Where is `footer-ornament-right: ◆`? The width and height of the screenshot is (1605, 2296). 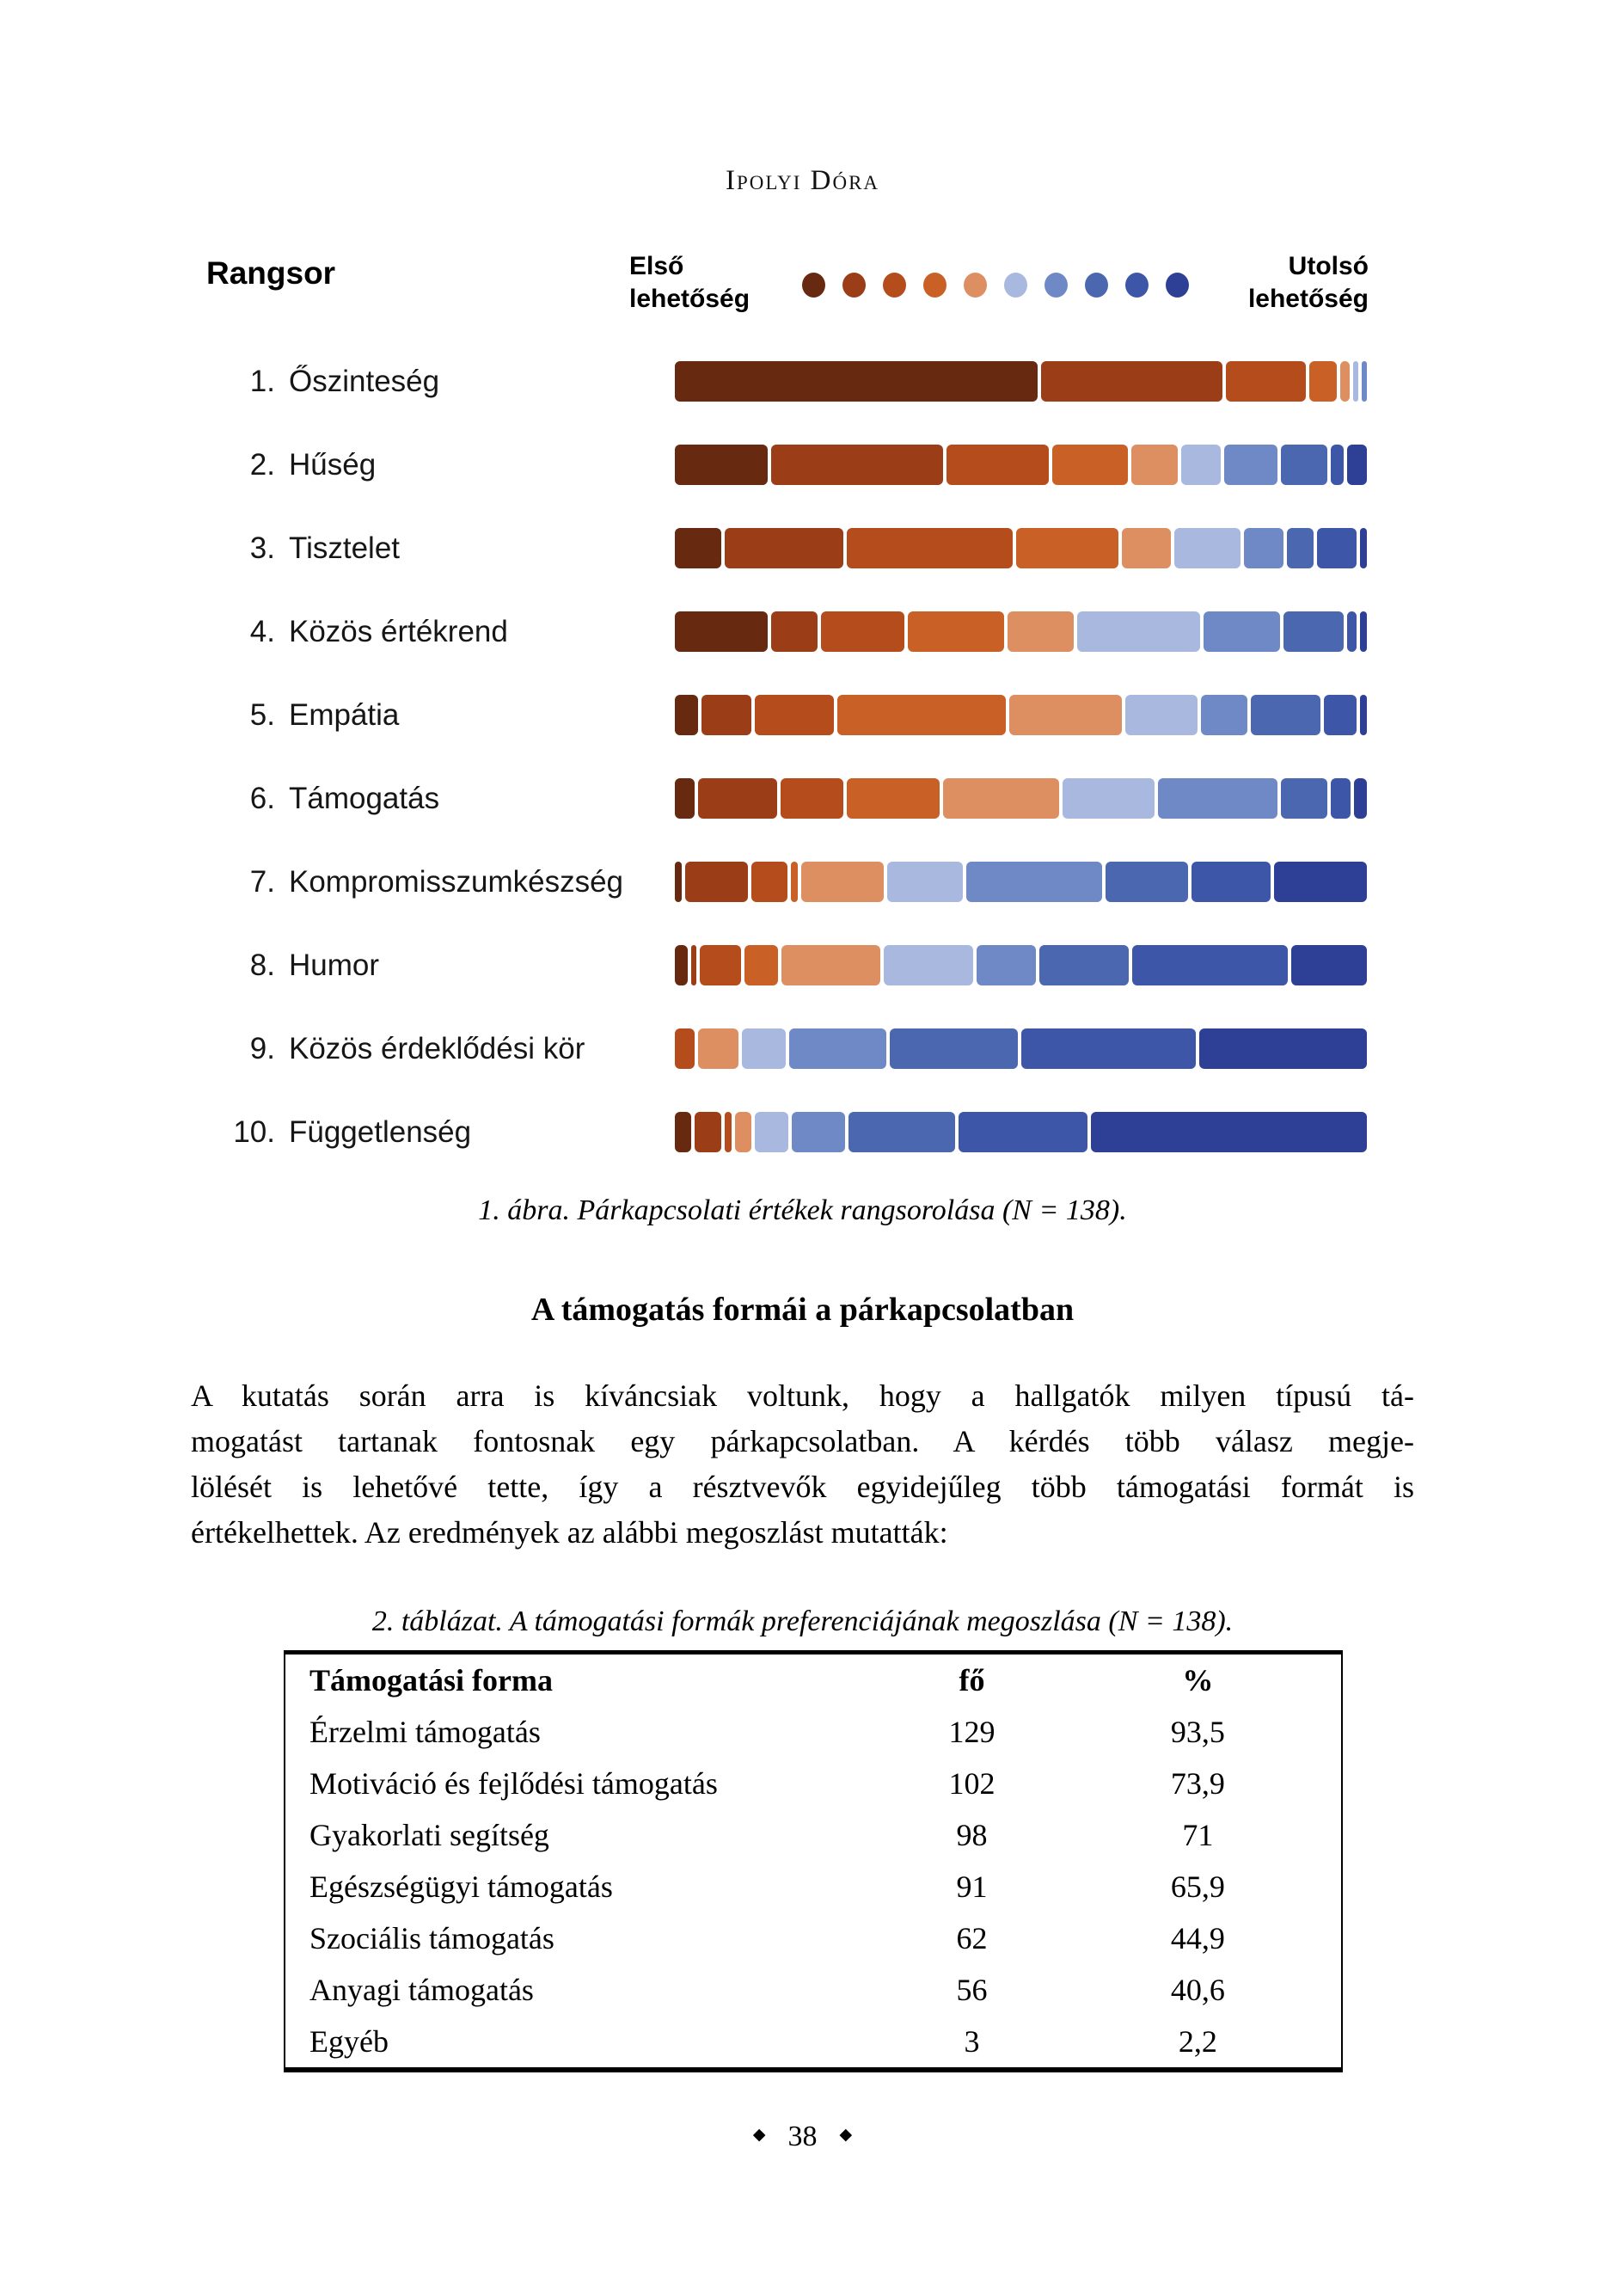
footer-ornament-right: ◆ is located at coordinates (846, 2135).